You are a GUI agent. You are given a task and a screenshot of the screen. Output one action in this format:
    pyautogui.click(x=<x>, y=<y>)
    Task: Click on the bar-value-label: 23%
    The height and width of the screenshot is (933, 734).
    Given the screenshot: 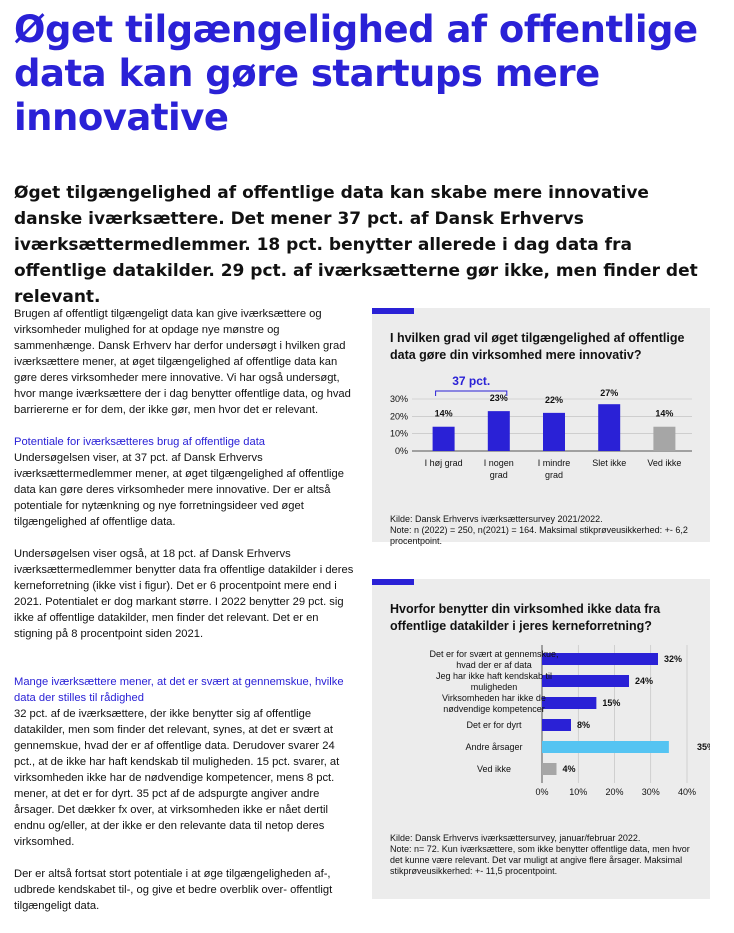 What is the action you would take?
    pyautogui.click(x=499, y=398)
    